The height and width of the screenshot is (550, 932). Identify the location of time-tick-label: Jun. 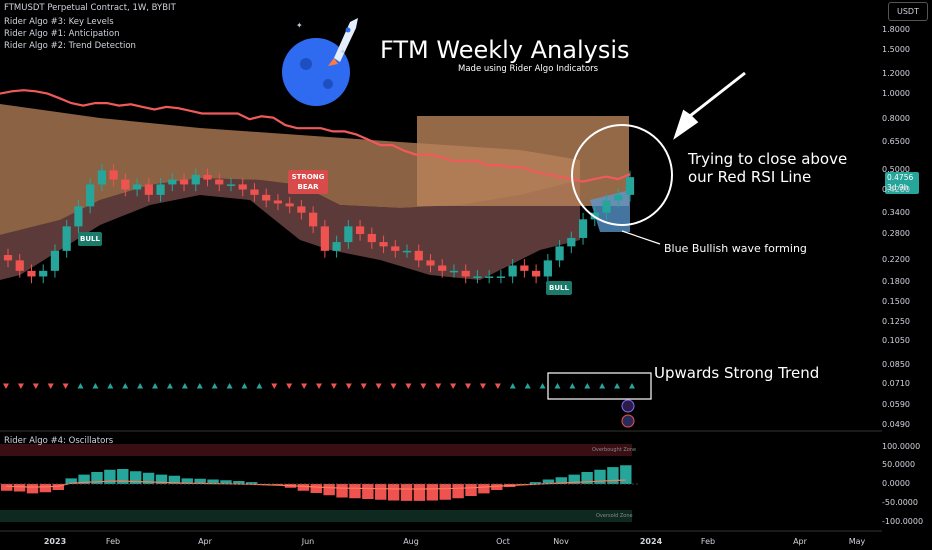
(308, 541).